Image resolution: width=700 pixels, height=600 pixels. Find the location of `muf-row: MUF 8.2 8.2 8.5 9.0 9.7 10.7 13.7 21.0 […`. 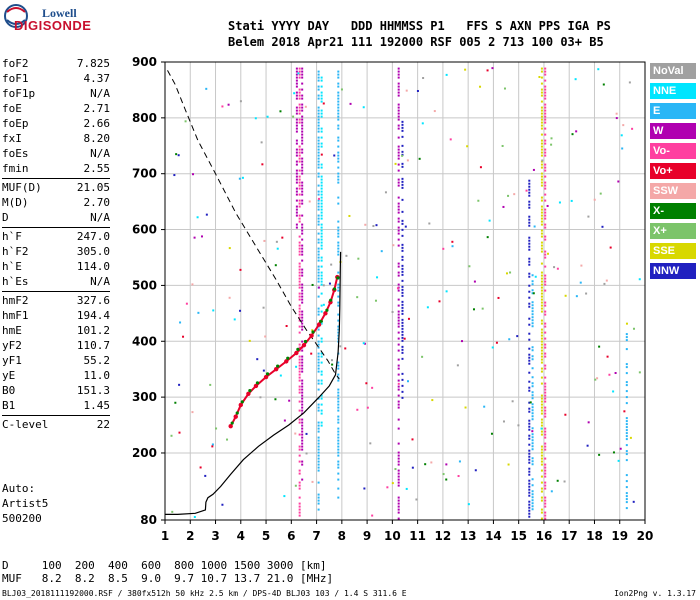

muf-row: MUF 8.2 8.2 8.5 9.0 9.7 10.7 13.7 21.0 [… is located at coordinates (168, 578).